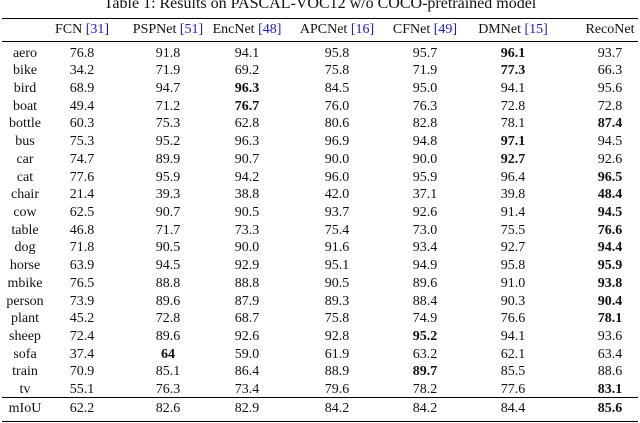  Describe the element at coordinates (610, 354) in the screenshot. I see `cell: 63.4` at that location.